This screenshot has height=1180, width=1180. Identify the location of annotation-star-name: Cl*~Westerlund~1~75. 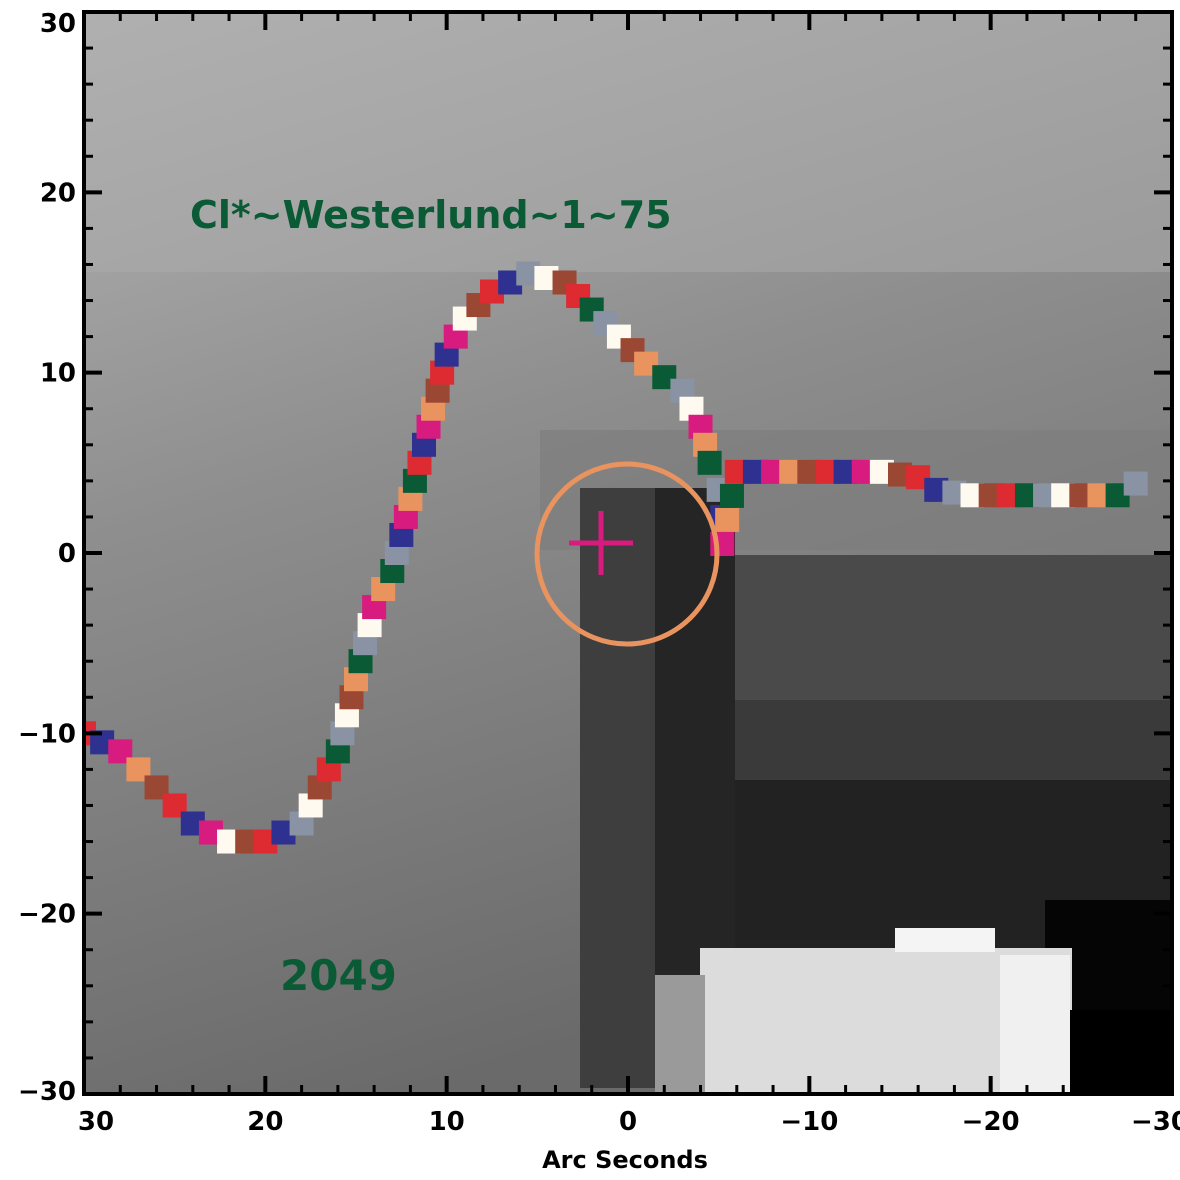
(431, 215).